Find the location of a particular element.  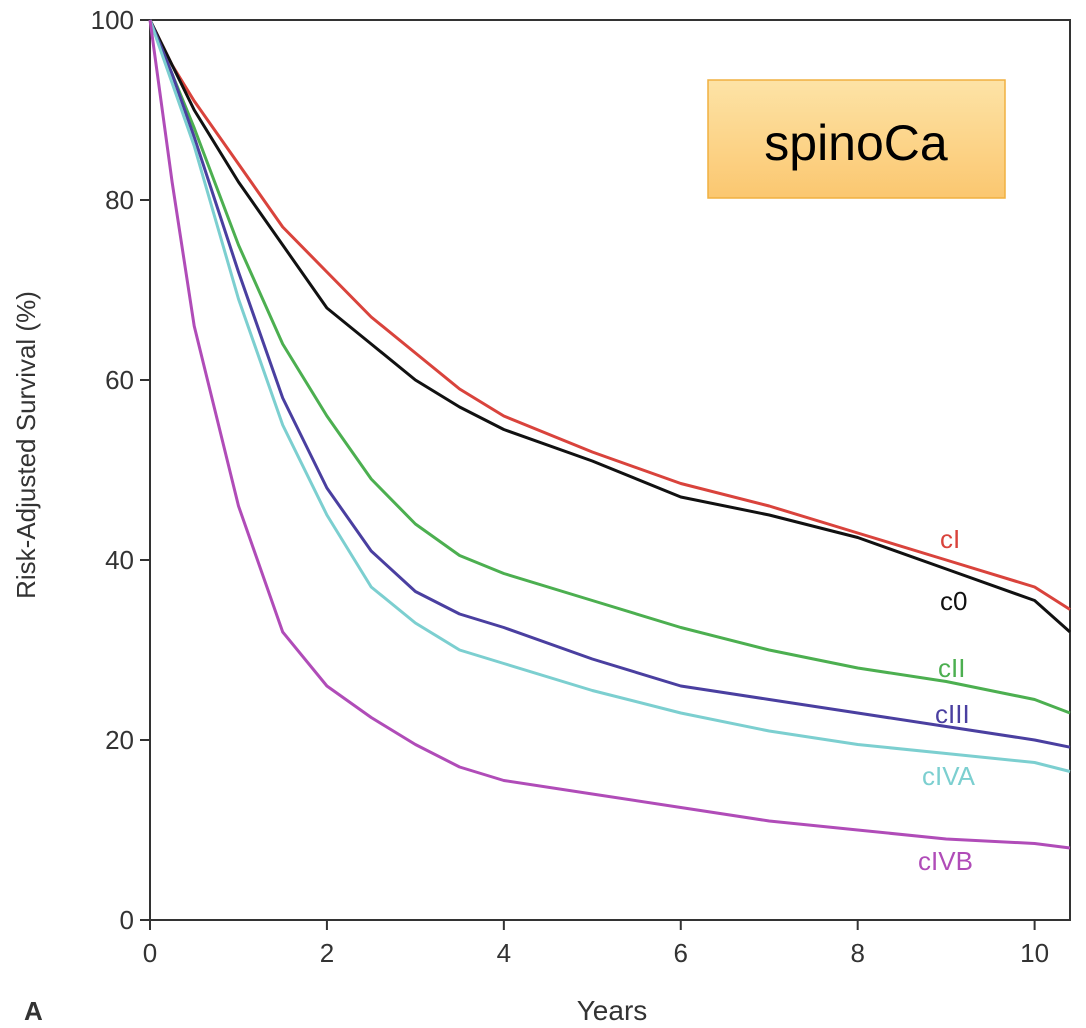

x-tick-label: 2 is located at coordinates (327, 953).